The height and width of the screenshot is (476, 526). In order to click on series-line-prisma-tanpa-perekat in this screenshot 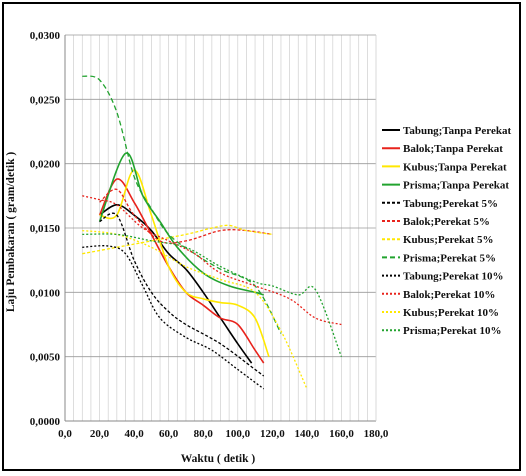, I will do `click(181, 224)`.